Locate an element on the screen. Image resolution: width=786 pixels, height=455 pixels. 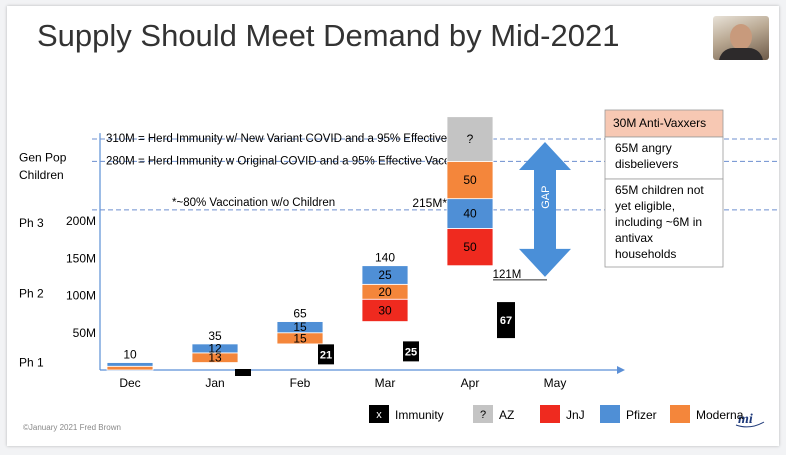
bar-apr-jnj is located at coordinates (470, 247).